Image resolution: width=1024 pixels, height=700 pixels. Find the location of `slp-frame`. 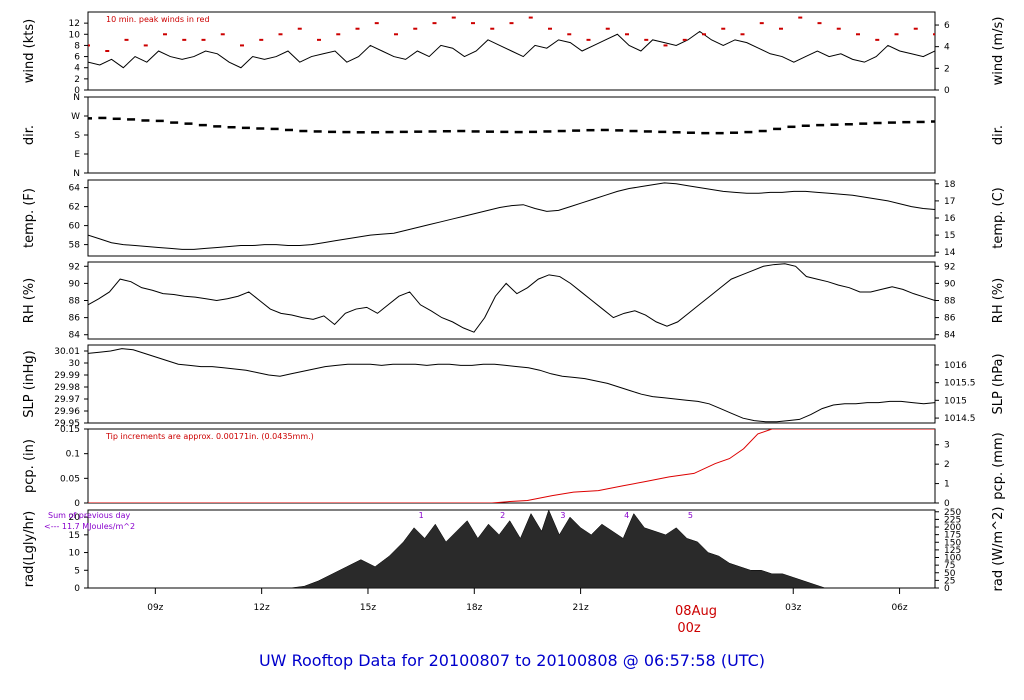

slp-frame is located at coordinates (511, 384).